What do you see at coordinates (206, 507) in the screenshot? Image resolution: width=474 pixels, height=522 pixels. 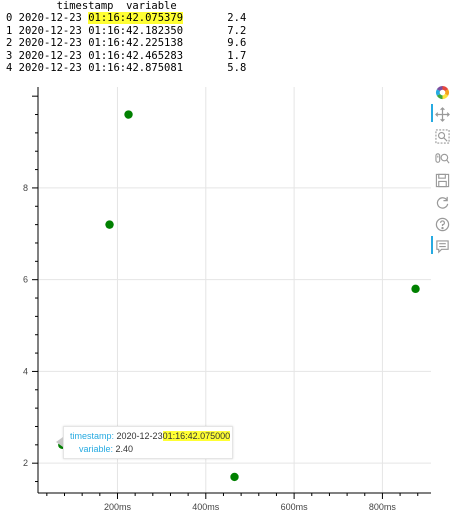 I see `x-tick-label: 400ms` at bounding box center [206, 507].